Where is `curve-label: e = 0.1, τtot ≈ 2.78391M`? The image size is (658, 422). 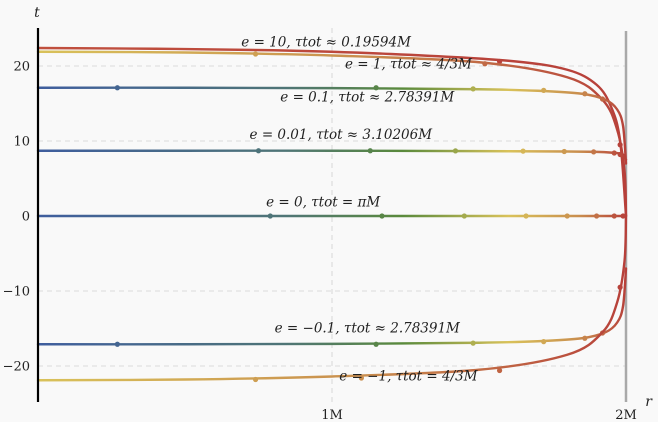
curve-label: e = 0.1, τtot ≈ 2.78391M is located at coordinates (367, 97).